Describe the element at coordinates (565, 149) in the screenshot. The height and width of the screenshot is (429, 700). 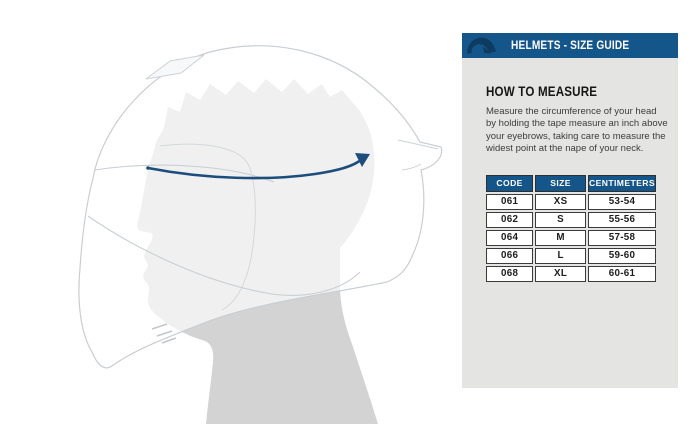
I see `instruction-line: widest point at the nape of your neck.` at that location.